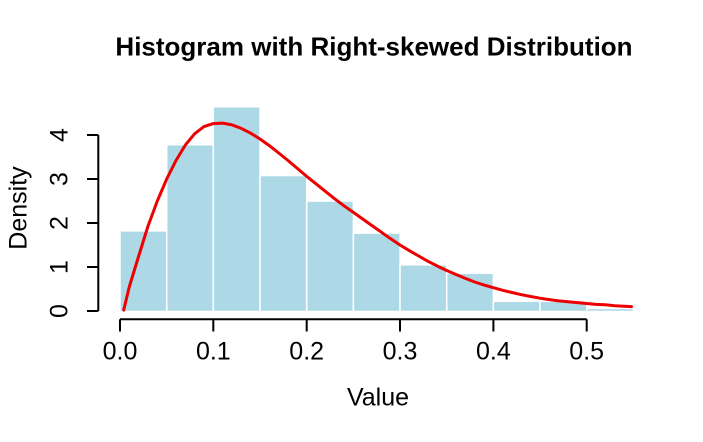 This screenshot has height=442, width=703. I want to click on x-tick-label: 0.4, so click(493, 351).